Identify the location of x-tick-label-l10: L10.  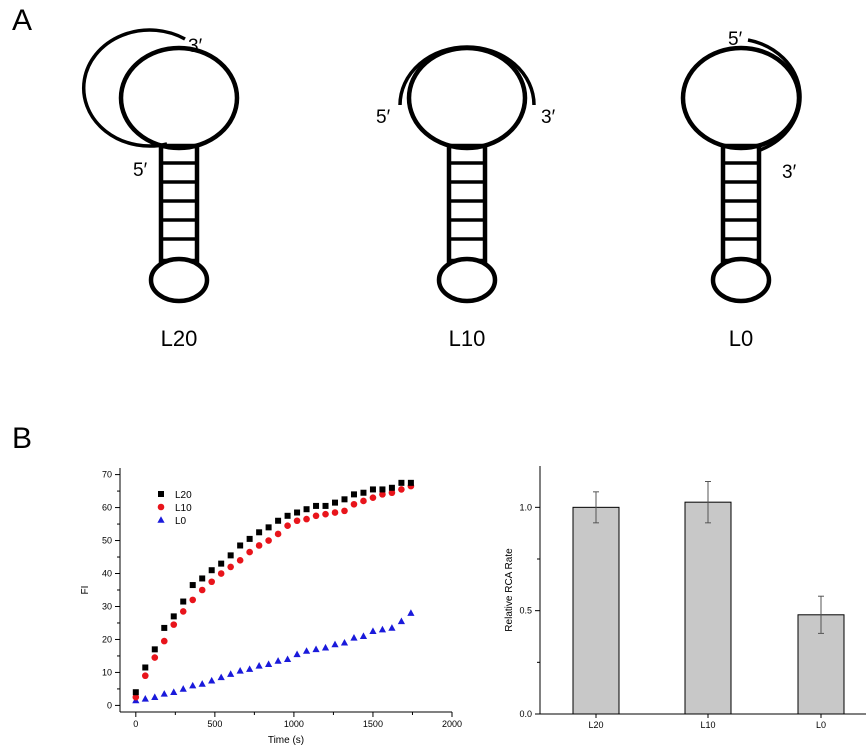
(707, 725).